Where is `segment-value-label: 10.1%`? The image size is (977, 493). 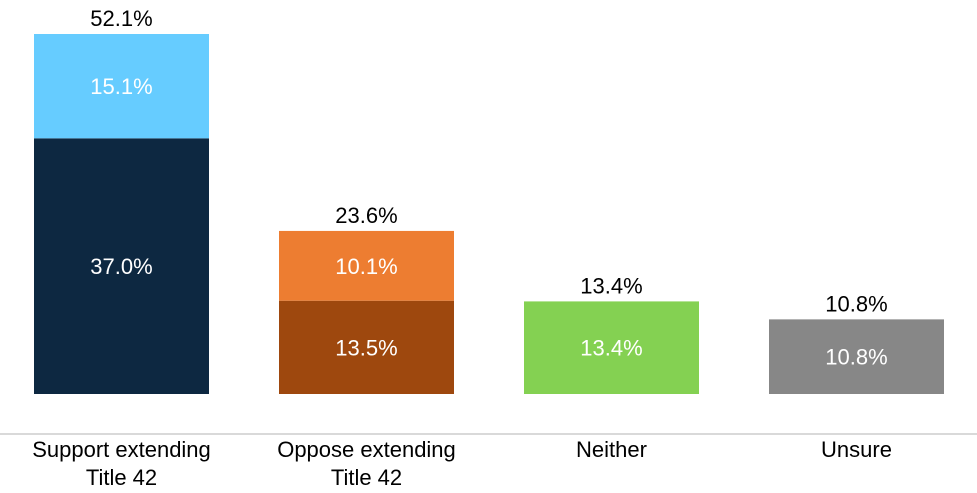 segment-value-label: 10.1% is located at coordinates (366, 266).